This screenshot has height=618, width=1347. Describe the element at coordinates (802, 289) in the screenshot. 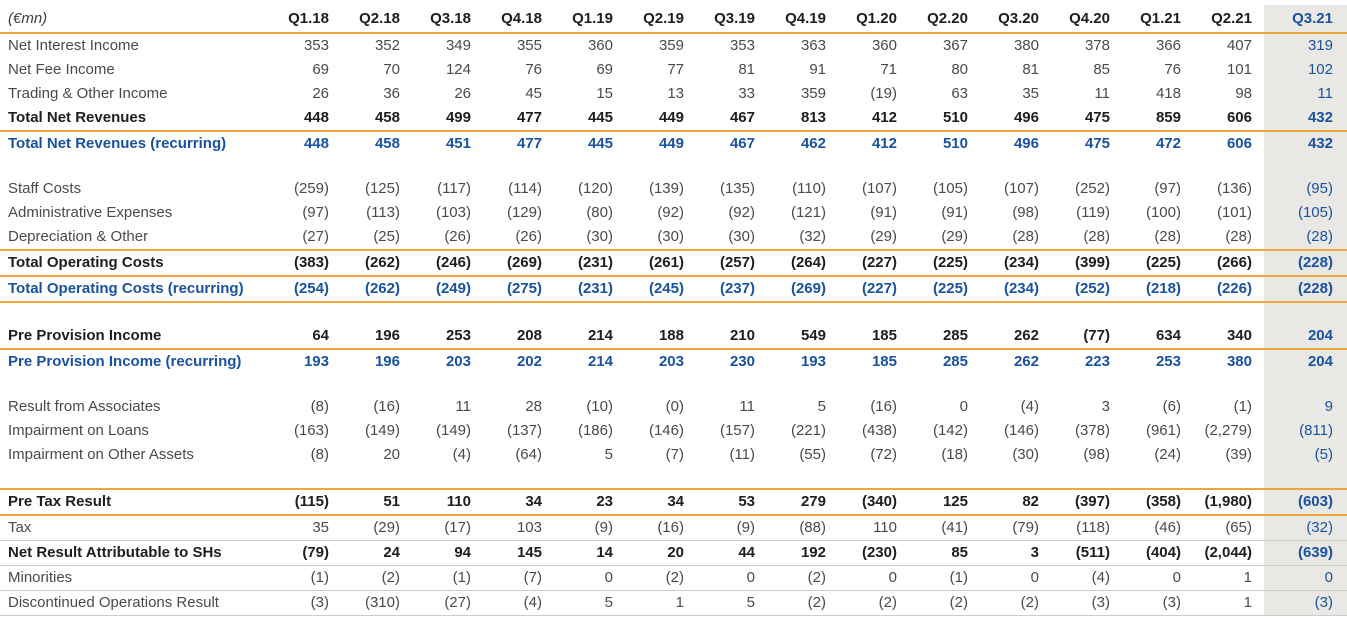

I see `value-cell: (269)` at that location.